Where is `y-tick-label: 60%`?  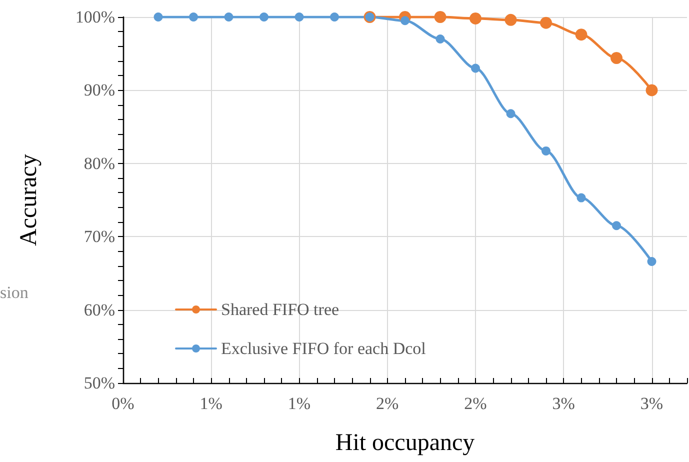 y-tick-label: 60% is located at coordinates (99, 310).